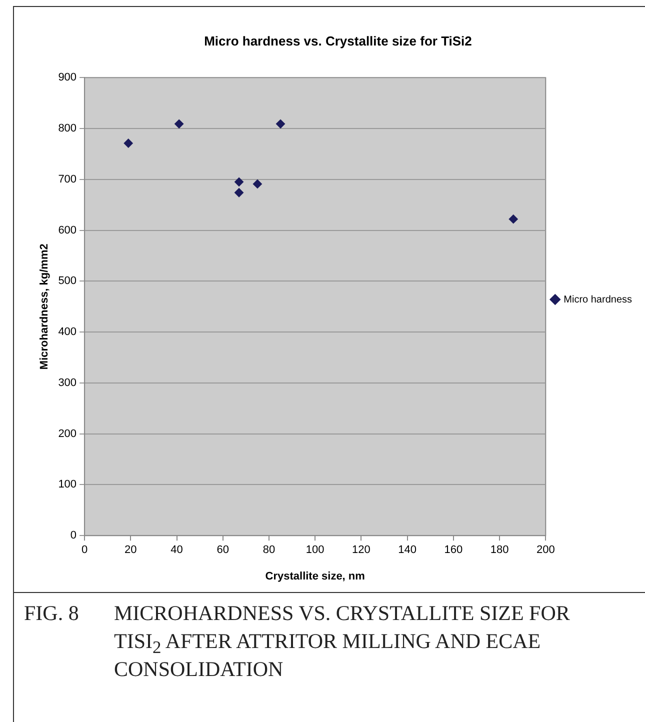  What do you see at coordinates (545, 550) in the screenshot?
I see `x-tick-label: 200` at bounding box center [545, 550].